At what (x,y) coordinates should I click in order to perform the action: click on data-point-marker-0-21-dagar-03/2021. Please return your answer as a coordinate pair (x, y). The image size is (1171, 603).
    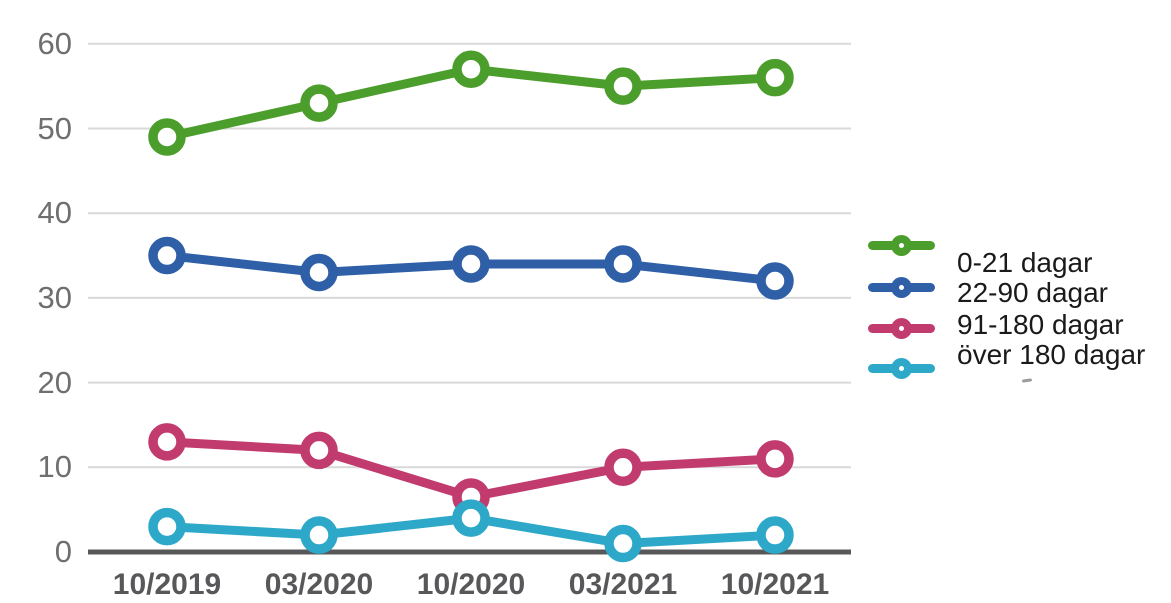
    Looking at the image, I should click on (623, 86).